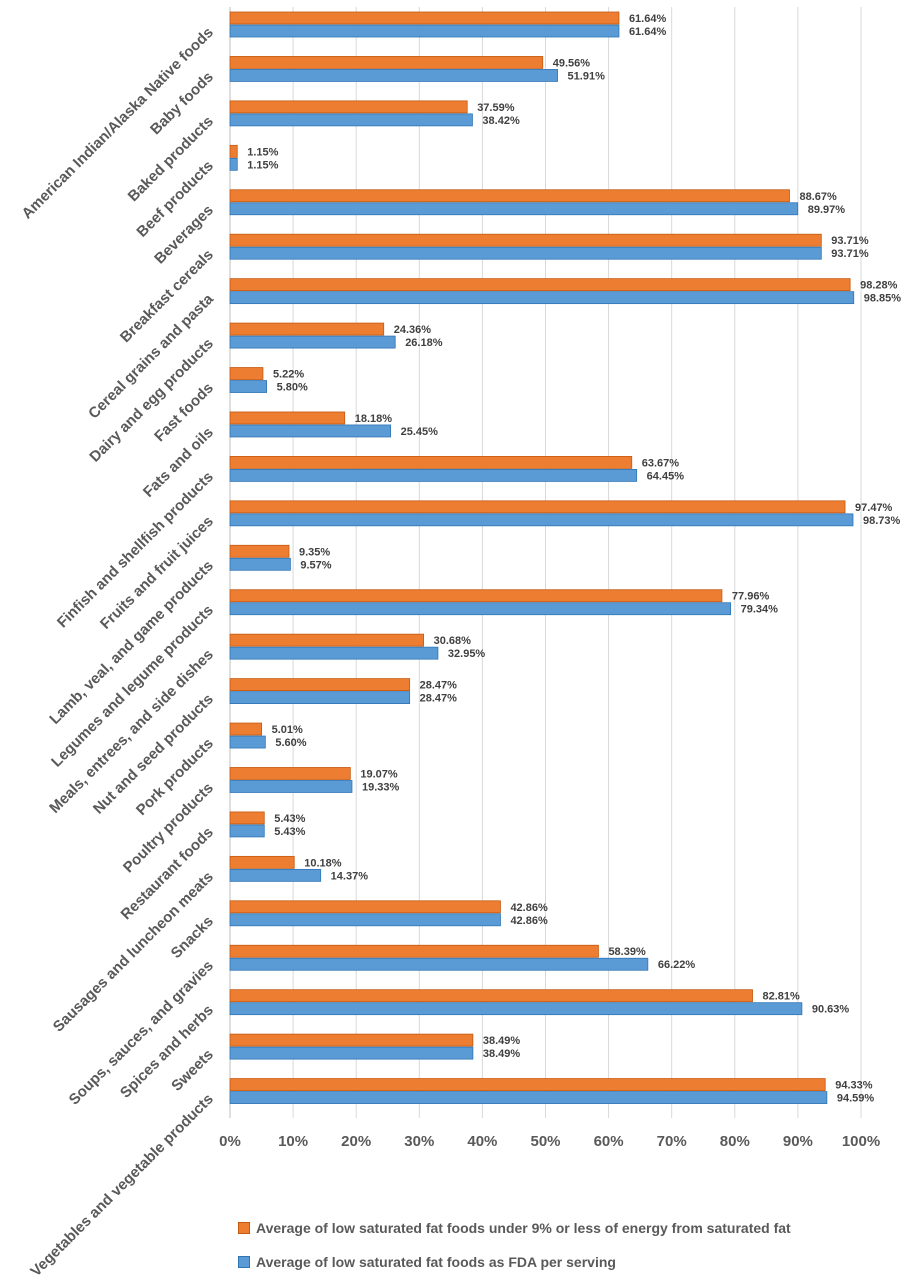  Describe the element at coordinates (132, 686) in the screenshot. I see `category-label: Legumes and legume products` at that location.